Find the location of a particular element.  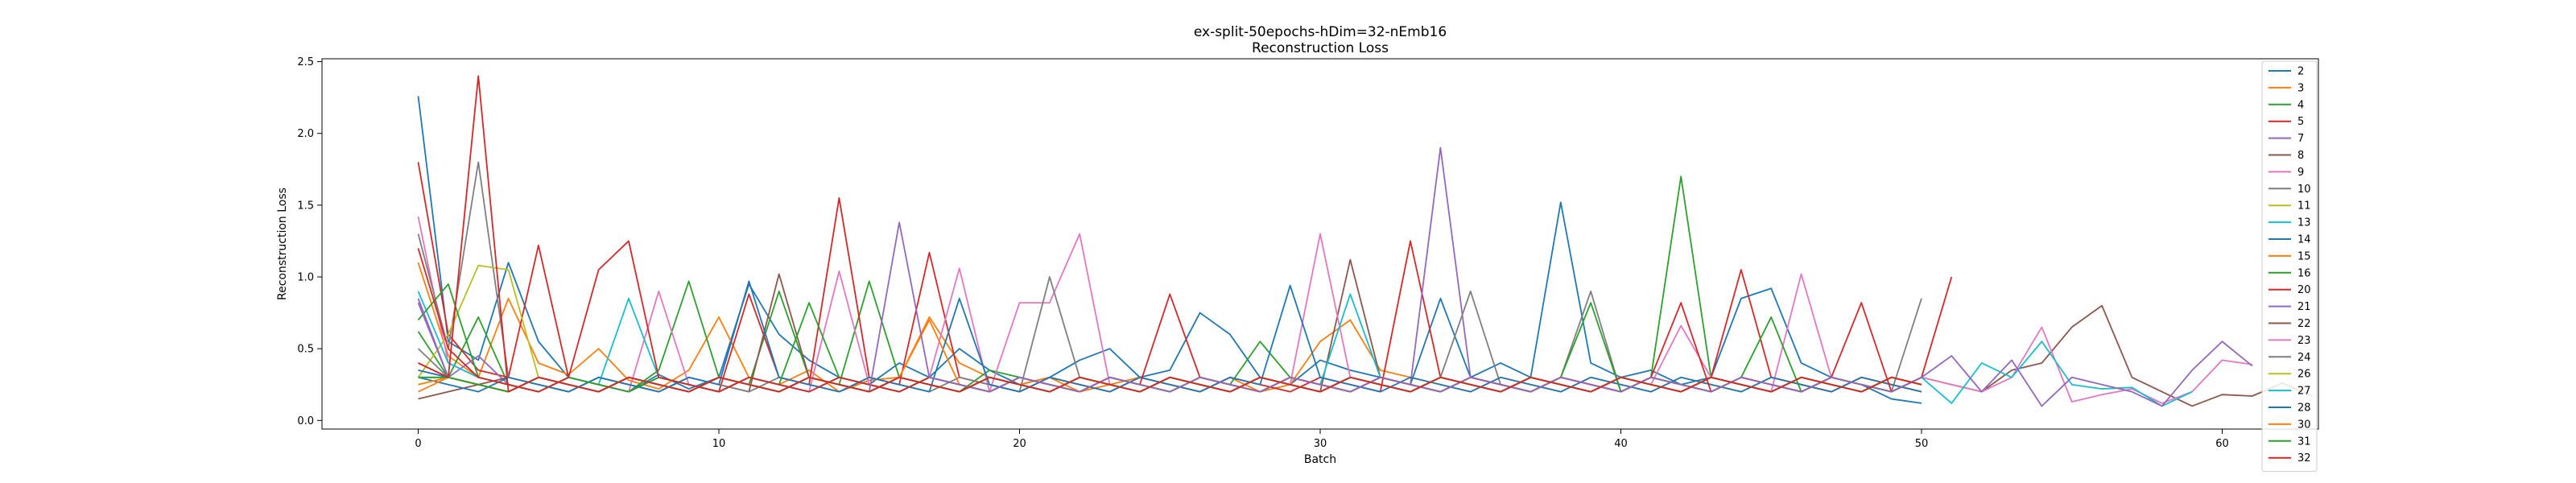

legend-label-16: 16 is located at coordinates (2304, 273).